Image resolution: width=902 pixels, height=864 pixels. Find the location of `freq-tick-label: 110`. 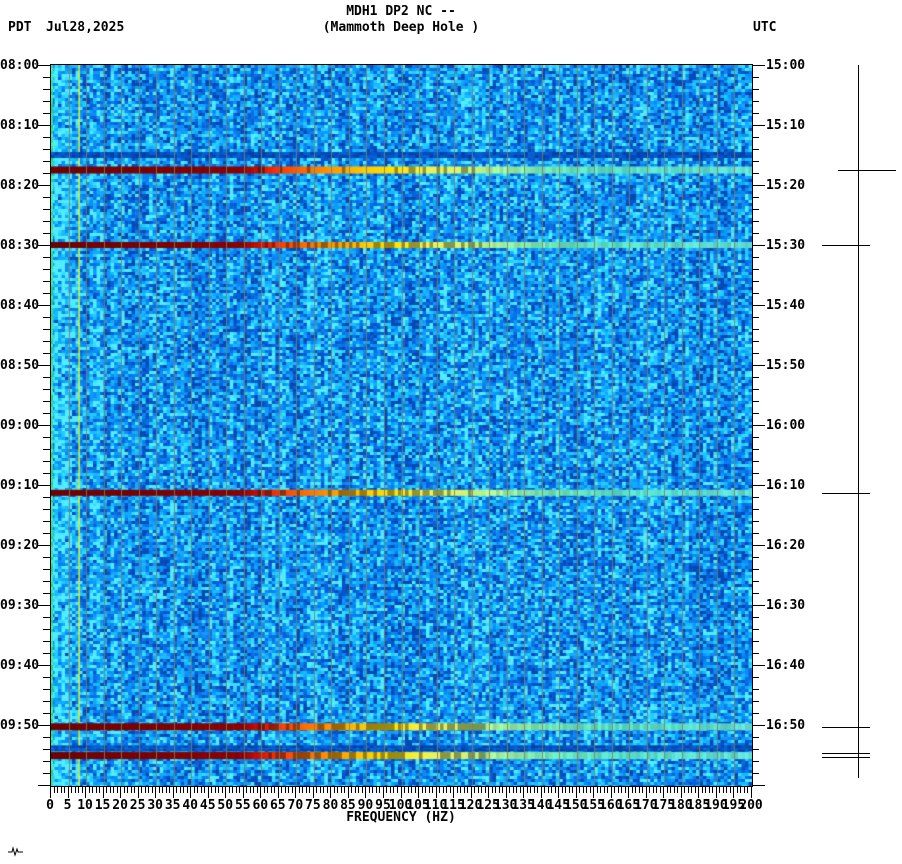

freq-tick-label: 110 is located at coordinates (435, 805).